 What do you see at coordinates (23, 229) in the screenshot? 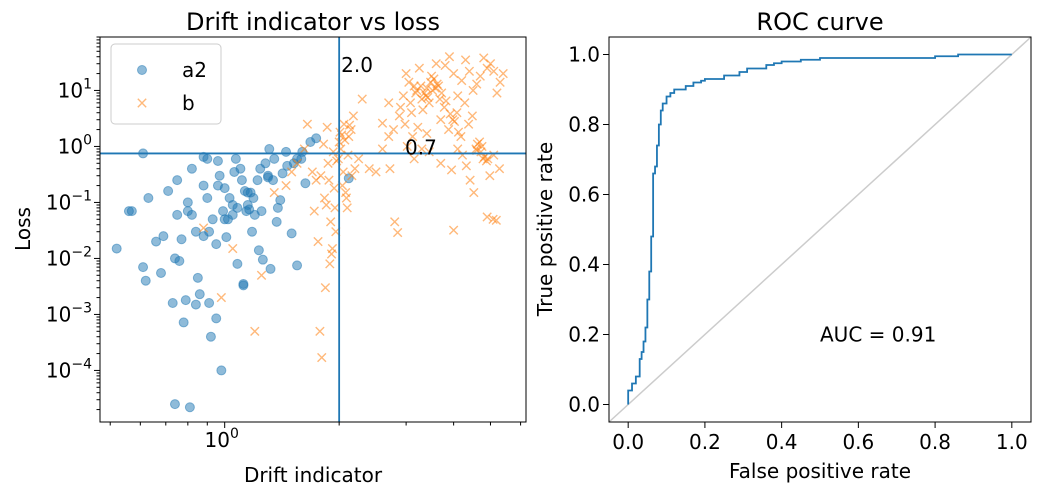
I see `y-axis-label: Loss` at bounding box center [23, 229].